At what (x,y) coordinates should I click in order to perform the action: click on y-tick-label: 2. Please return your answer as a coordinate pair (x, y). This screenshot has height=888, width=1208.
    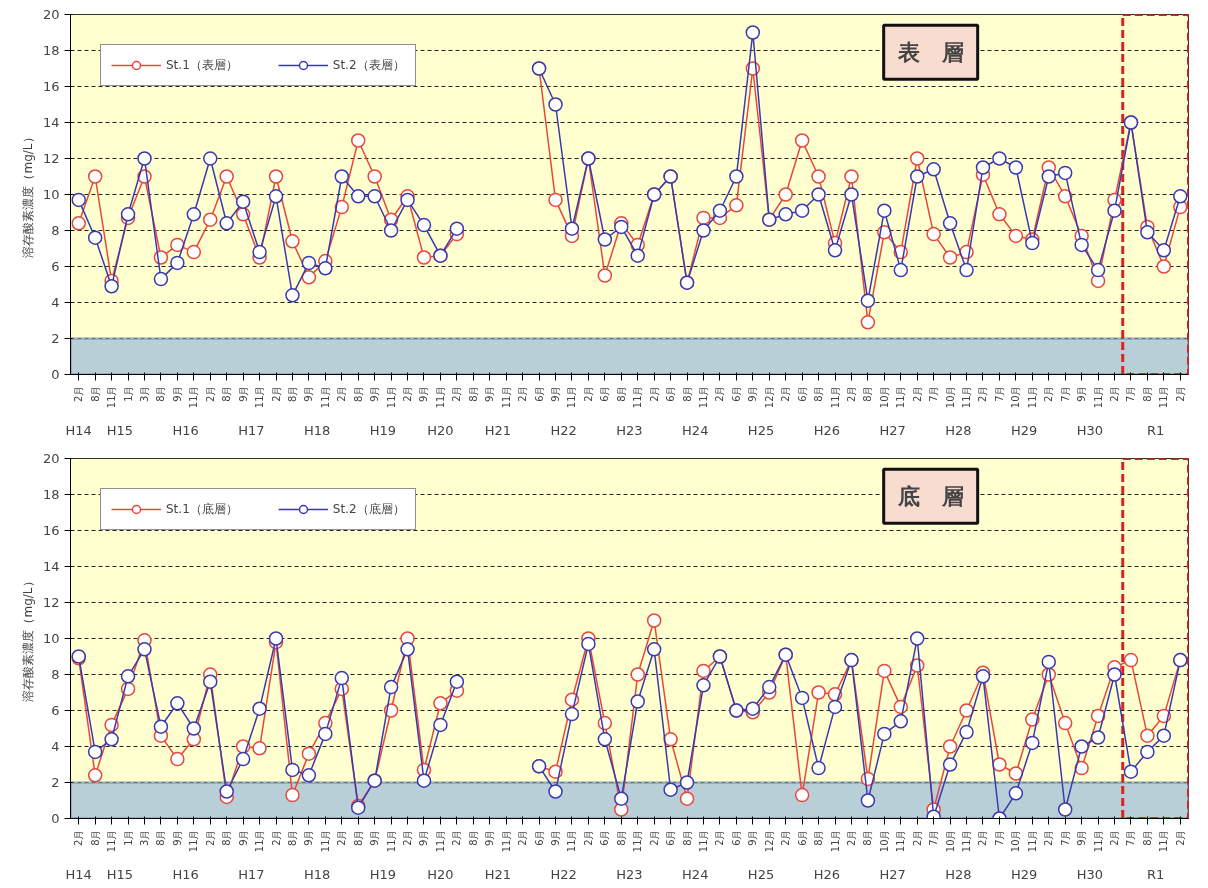
    Looking at the image, I should click on (55, 338).